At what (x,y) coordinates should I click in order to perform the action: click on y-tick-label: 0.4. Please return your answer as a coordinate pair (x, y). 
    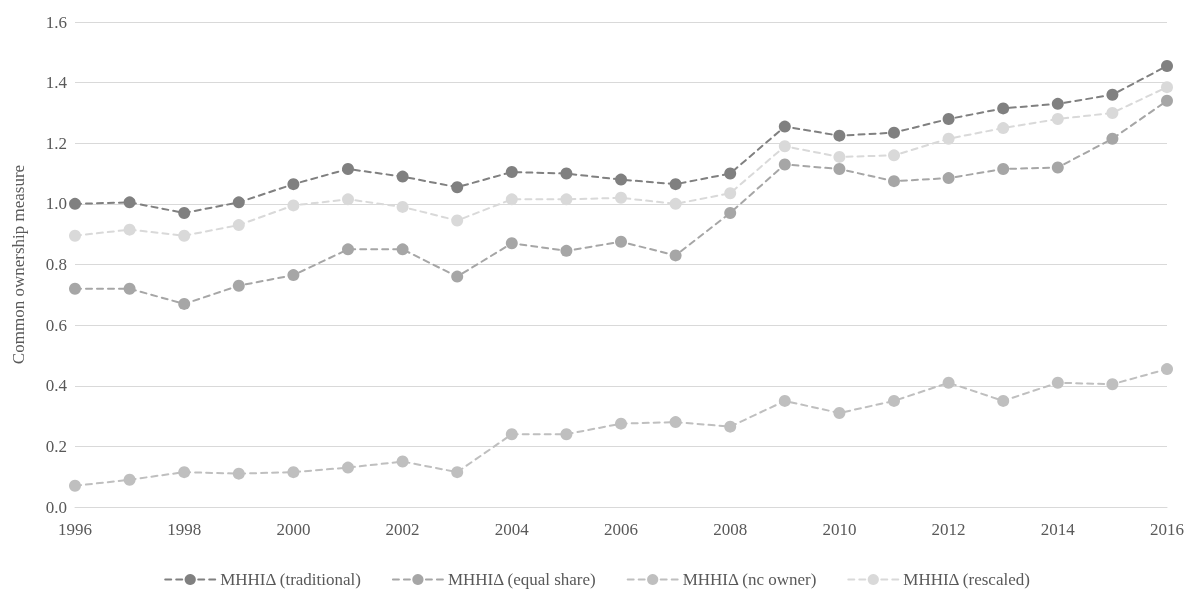
    Looking at the image, I should click on (56, 386).